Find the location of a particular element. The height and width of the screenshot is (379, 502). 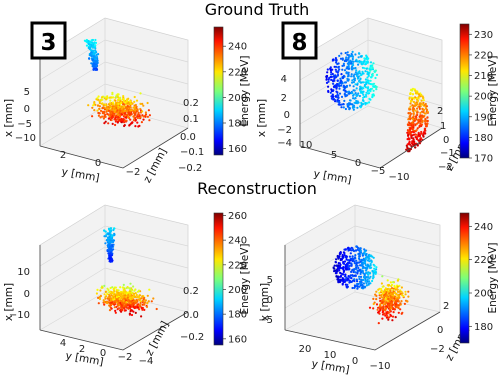

scatter-points is located at coordinates (371, 285).